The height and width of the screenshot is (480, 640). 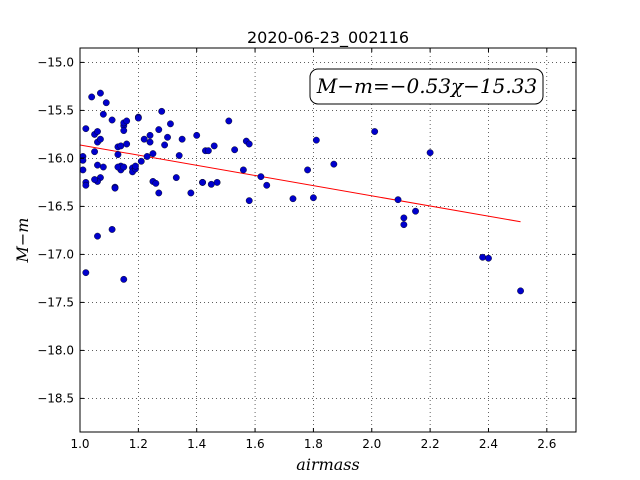 I want to click on annotation-box, so click(x=426, y=86).